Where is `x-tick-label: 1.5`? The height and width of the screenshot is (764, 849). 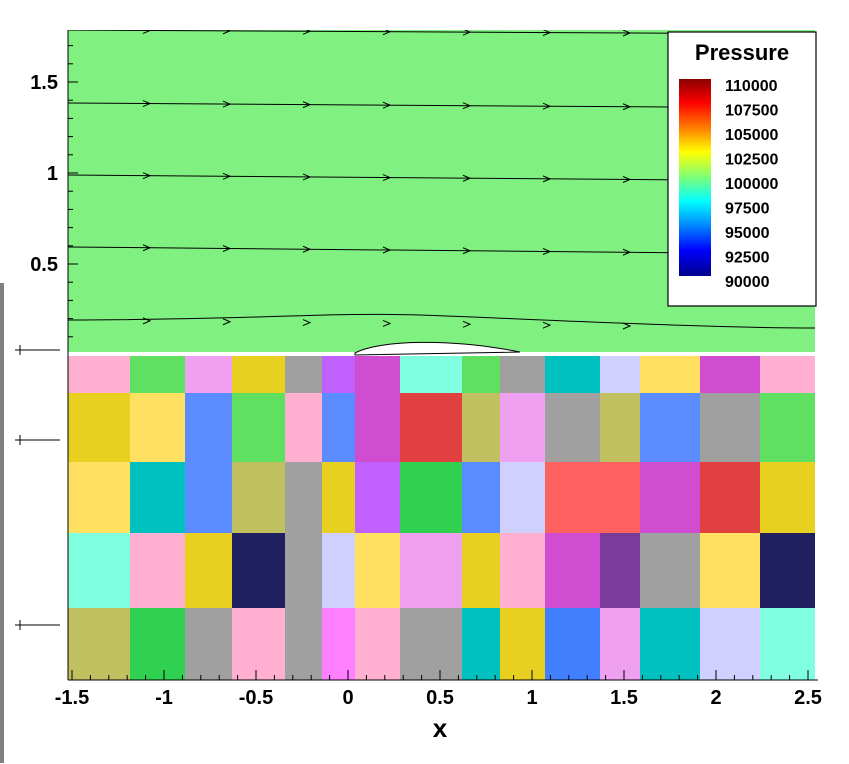
x-tick-label: 1.5 is located at coordinates (624, 698).